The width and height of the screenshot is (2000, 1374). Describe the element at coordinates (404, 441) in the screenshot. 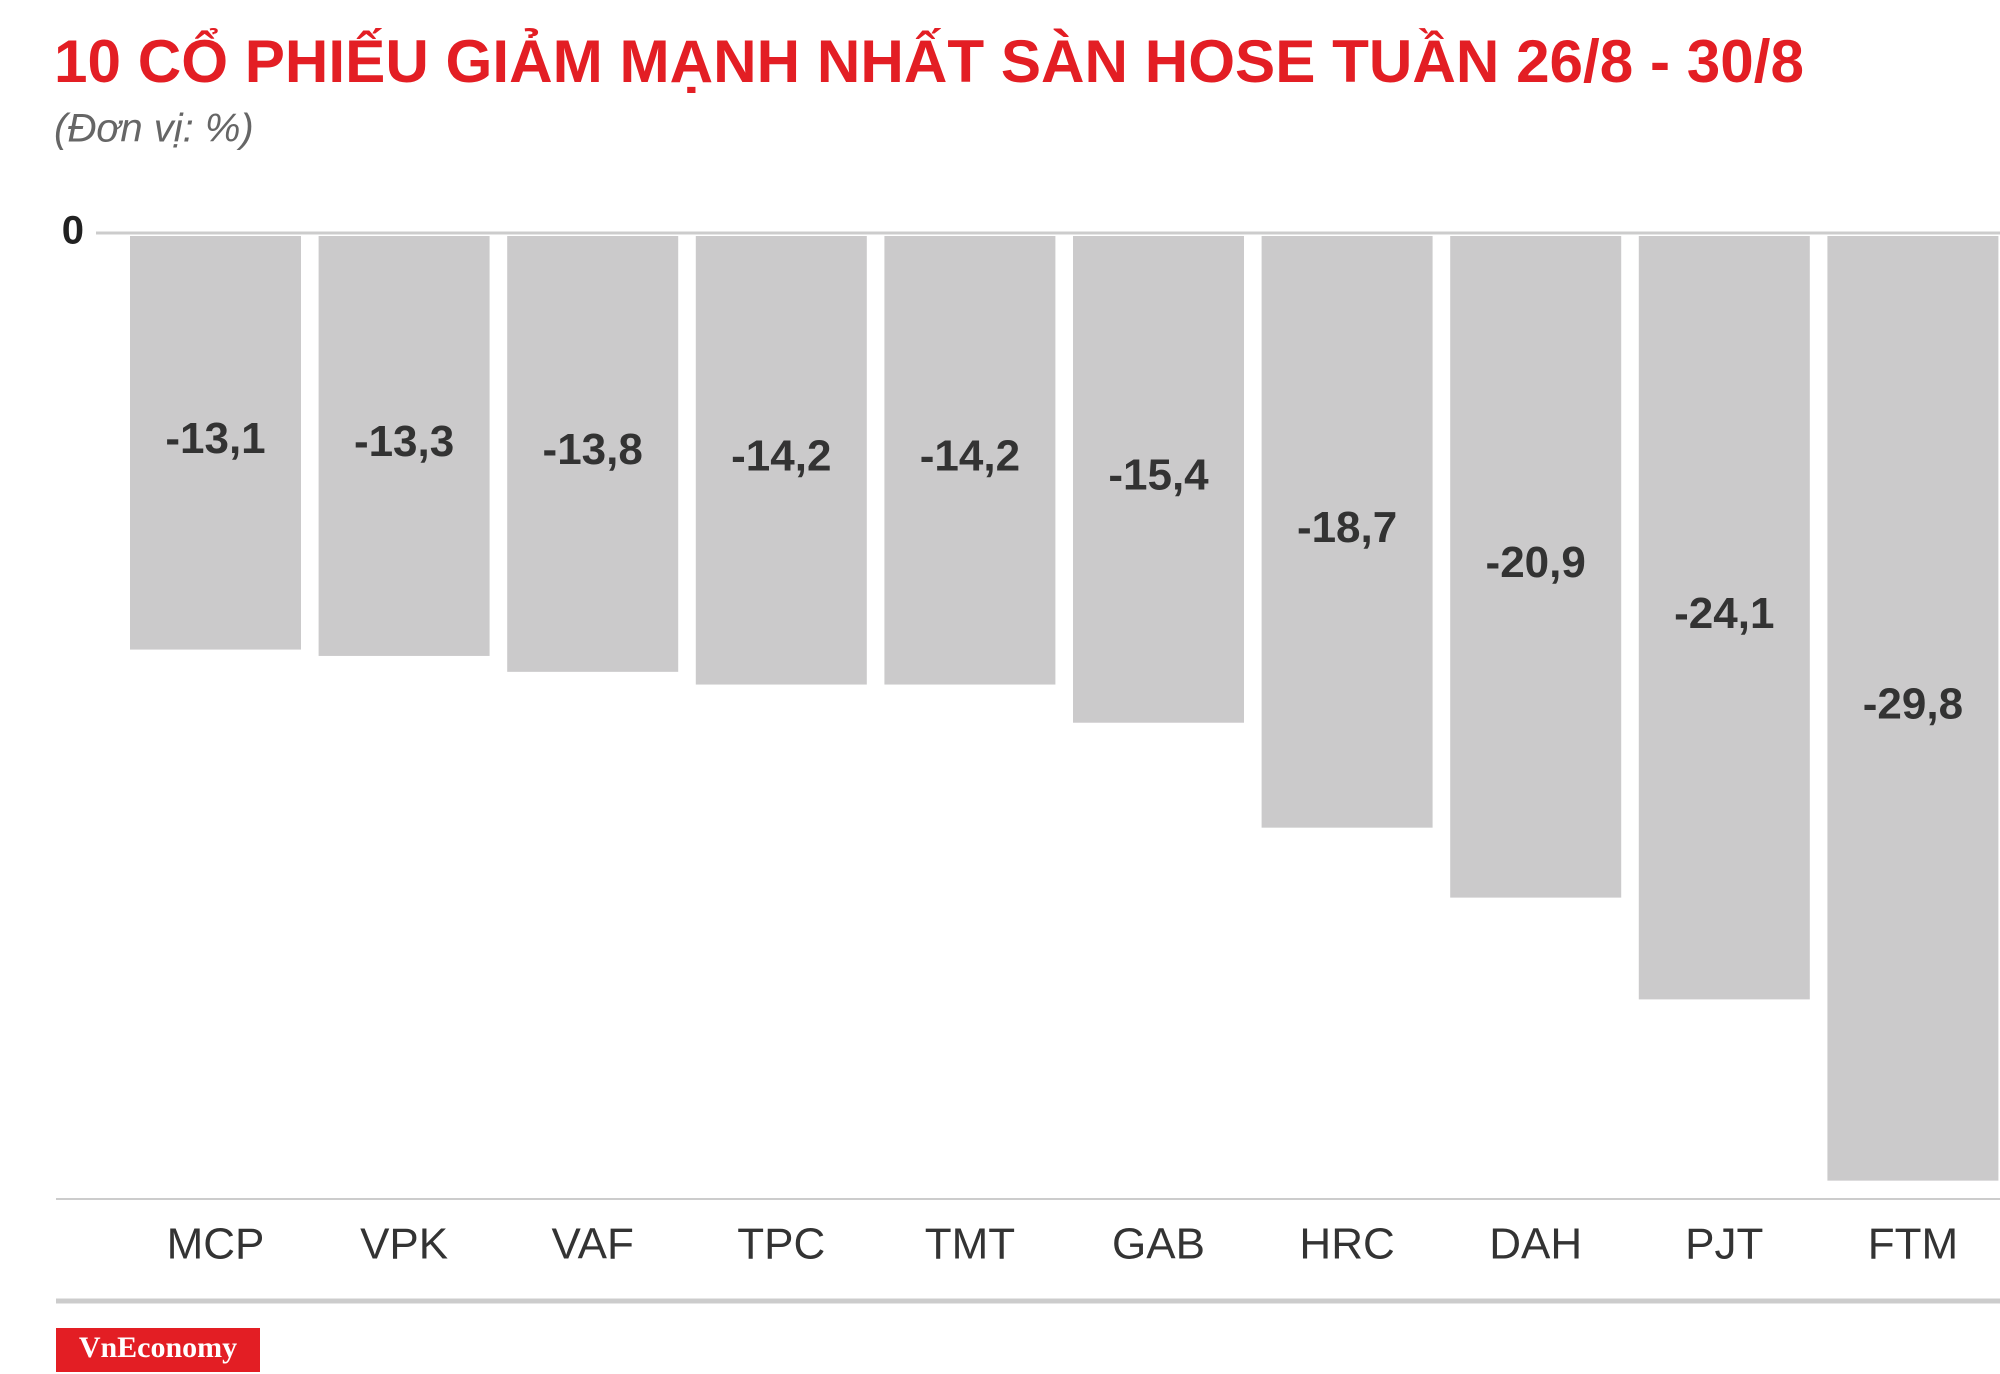

I see `value-label: -13,3` at that location.